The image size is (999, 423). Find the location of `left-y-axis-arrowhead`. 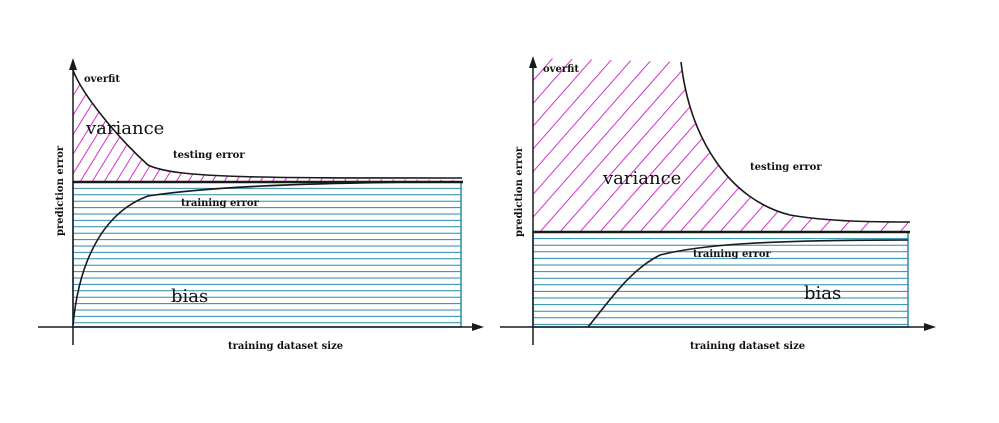

left-y-axis-arrowhead is located at coordinates (73, 64).